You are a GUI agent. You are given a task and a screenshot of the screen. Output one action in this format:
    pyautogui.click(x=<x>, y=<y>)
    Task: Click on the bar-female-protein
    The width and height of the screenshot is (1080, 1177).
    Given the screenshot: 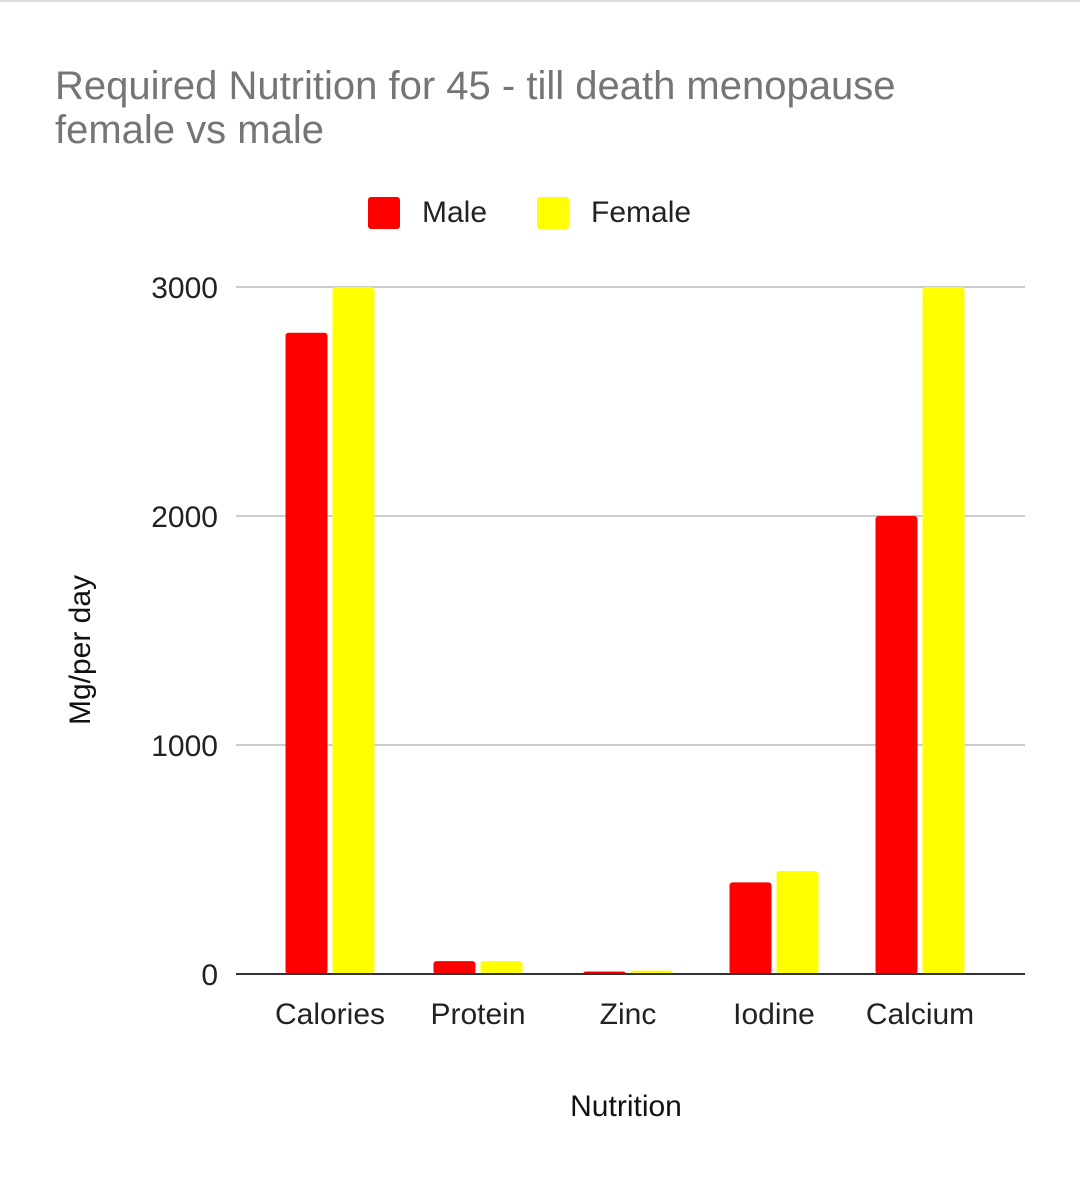 What is the action you would take?
    pyautogui.click(x=501, y=967)
    